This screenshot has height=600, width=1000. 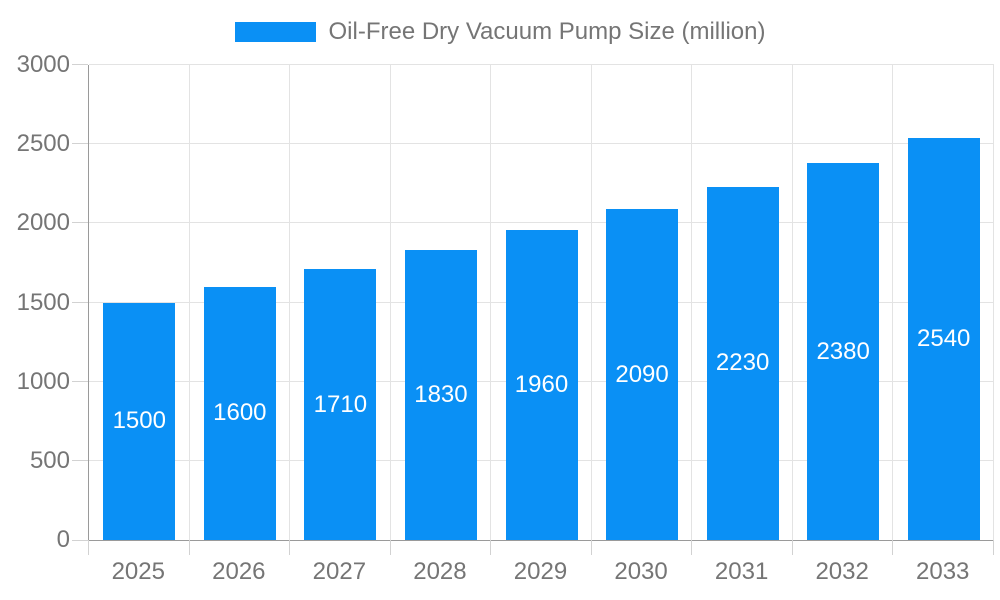 What do you see at coordinates (49, 460) in the screenshot?
I see `y-tick-label: 500` at bounding box center [49, 460].